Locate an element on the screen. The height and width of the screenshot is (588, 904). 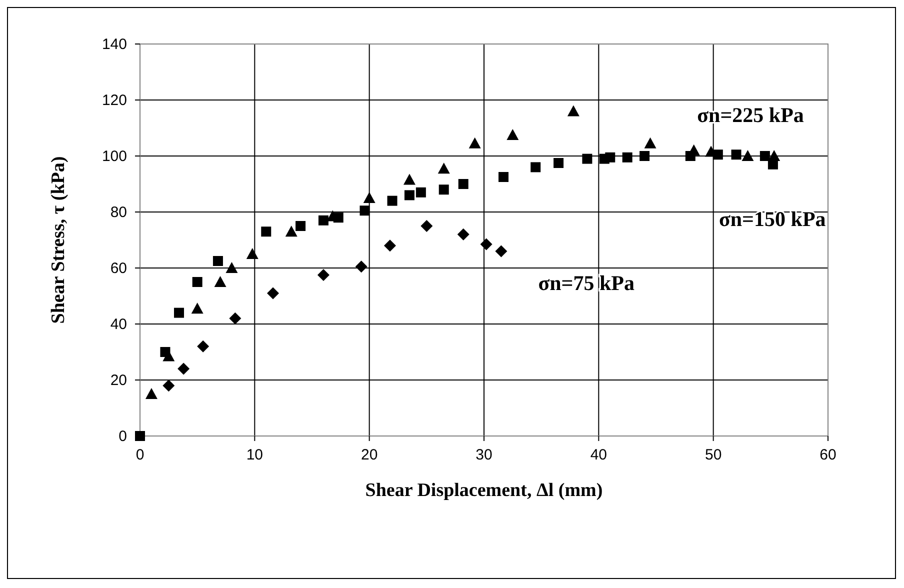
y-tick-label: 60 is located at coordinates (118, 268).